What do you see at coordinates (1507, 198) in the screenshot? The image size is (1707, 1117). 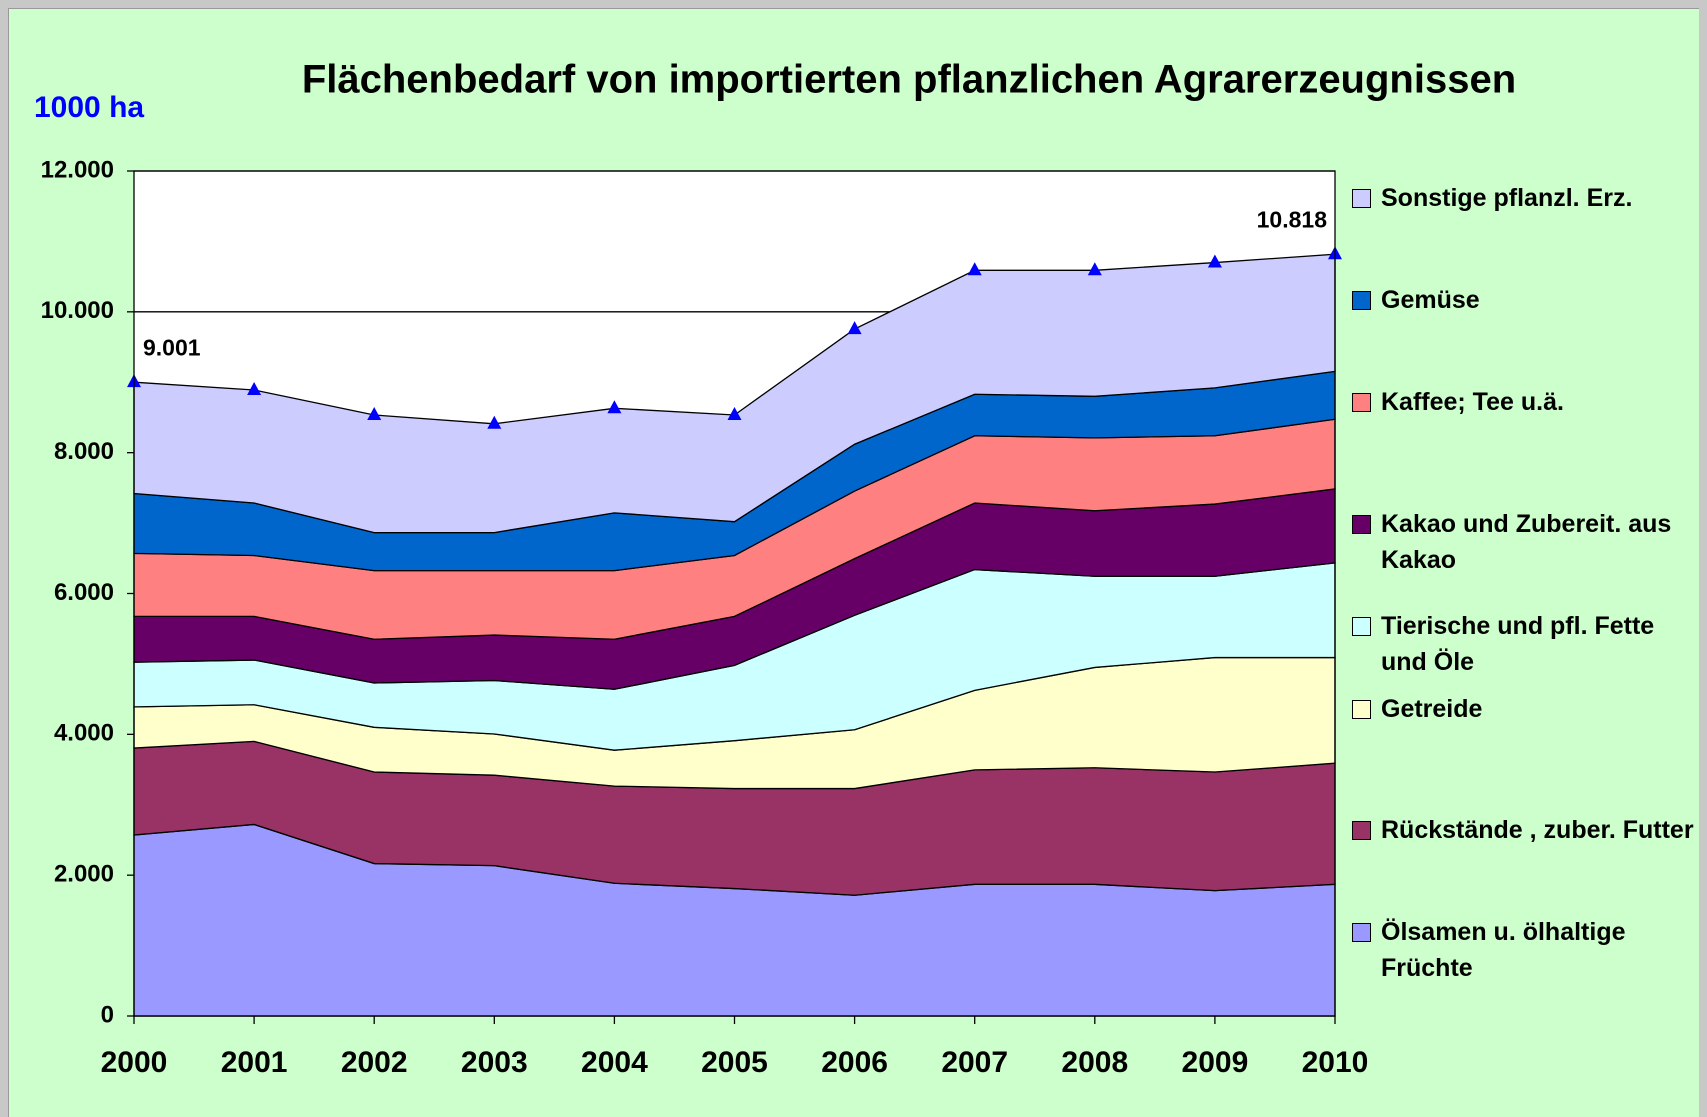 I see `legend-label: Sonstige pflanzl. Erz.` at bounding box center [1507, 198].